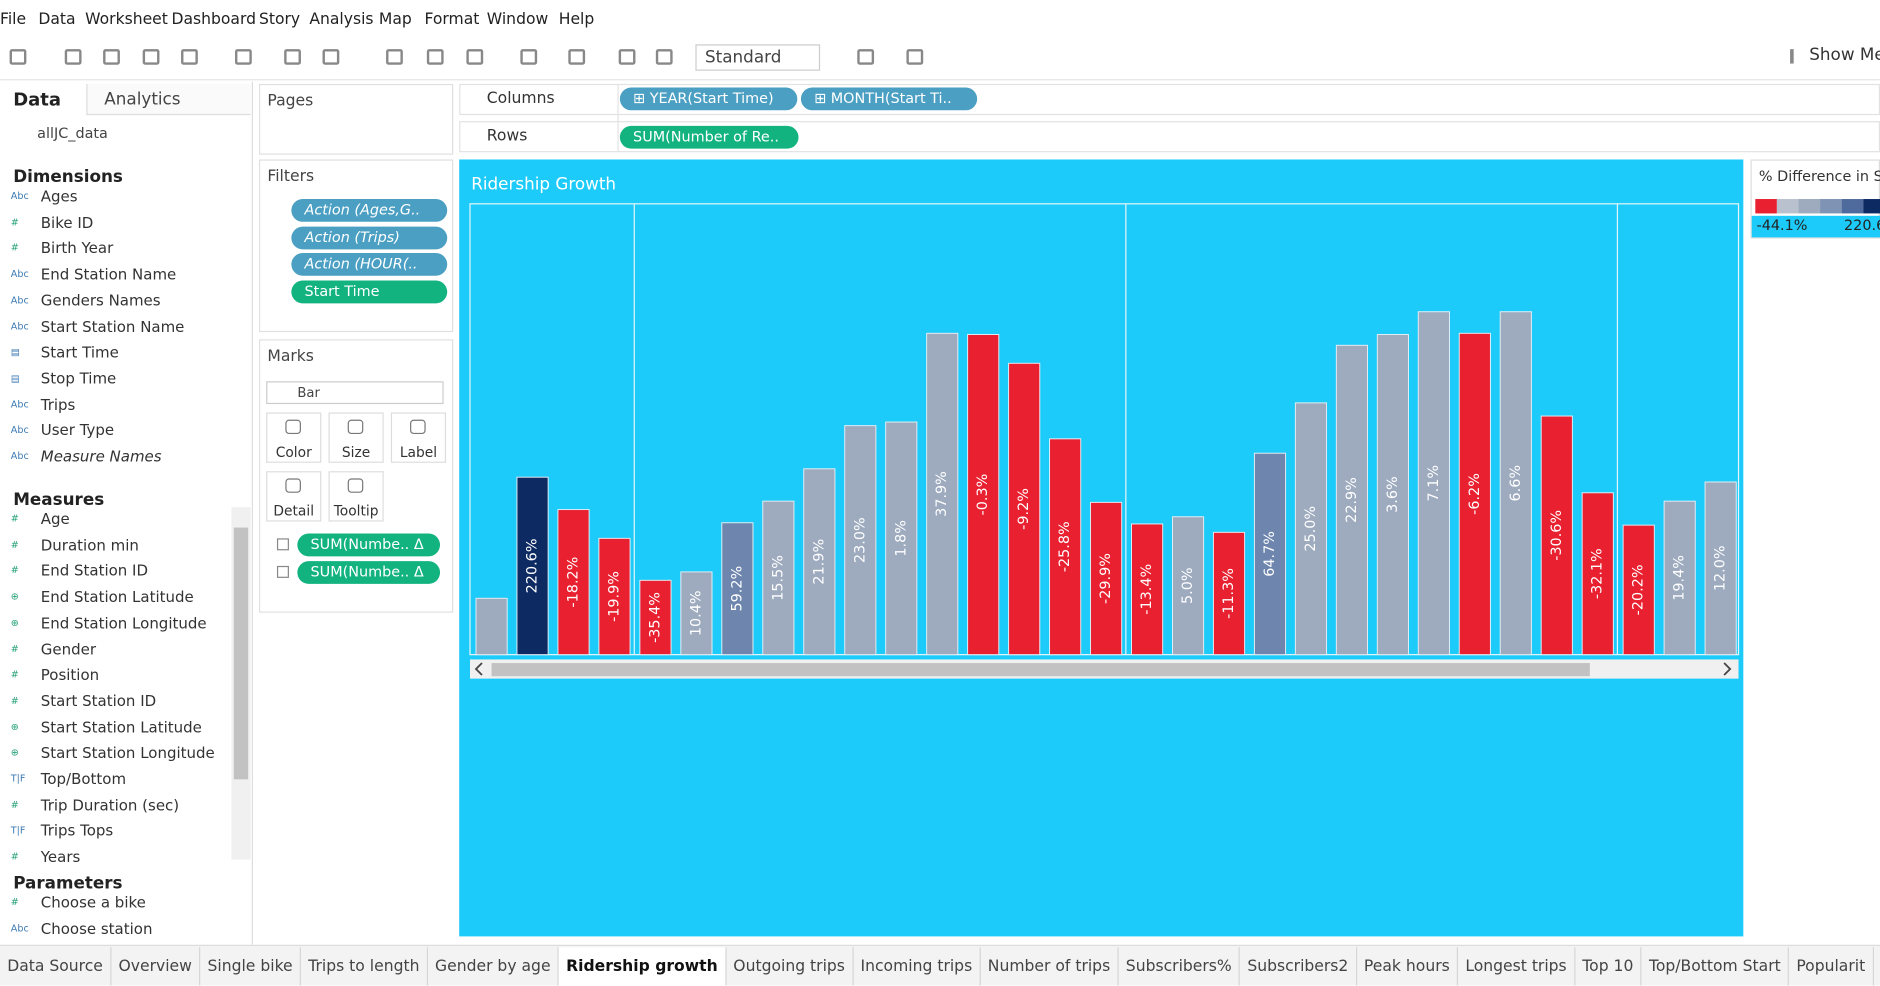  Describe the element at coordinates (355, 427) in the screenshot. I see `mark-button-icon` at that location.